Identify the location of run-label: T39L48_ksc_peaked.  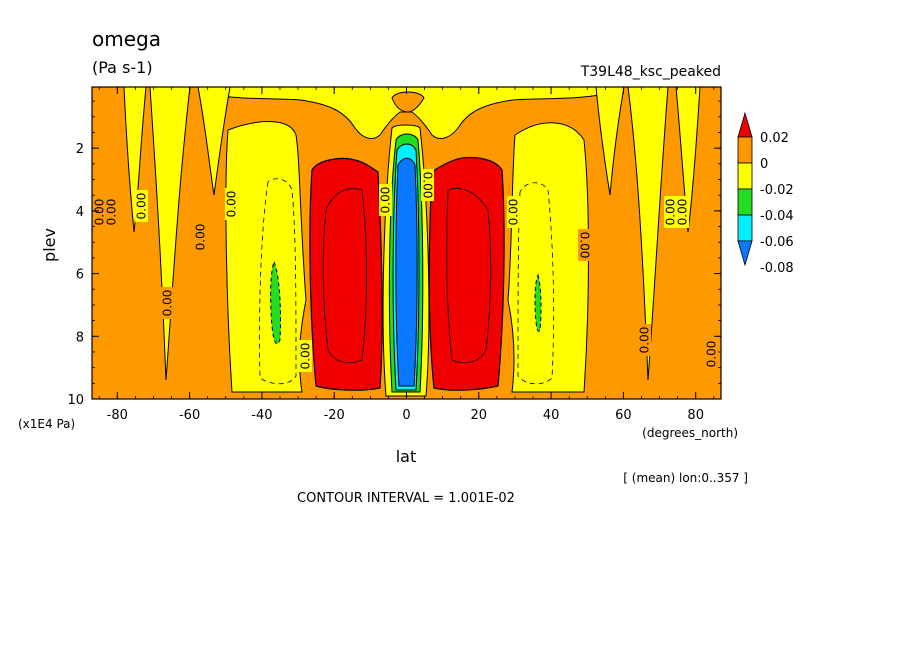
(650, 72).